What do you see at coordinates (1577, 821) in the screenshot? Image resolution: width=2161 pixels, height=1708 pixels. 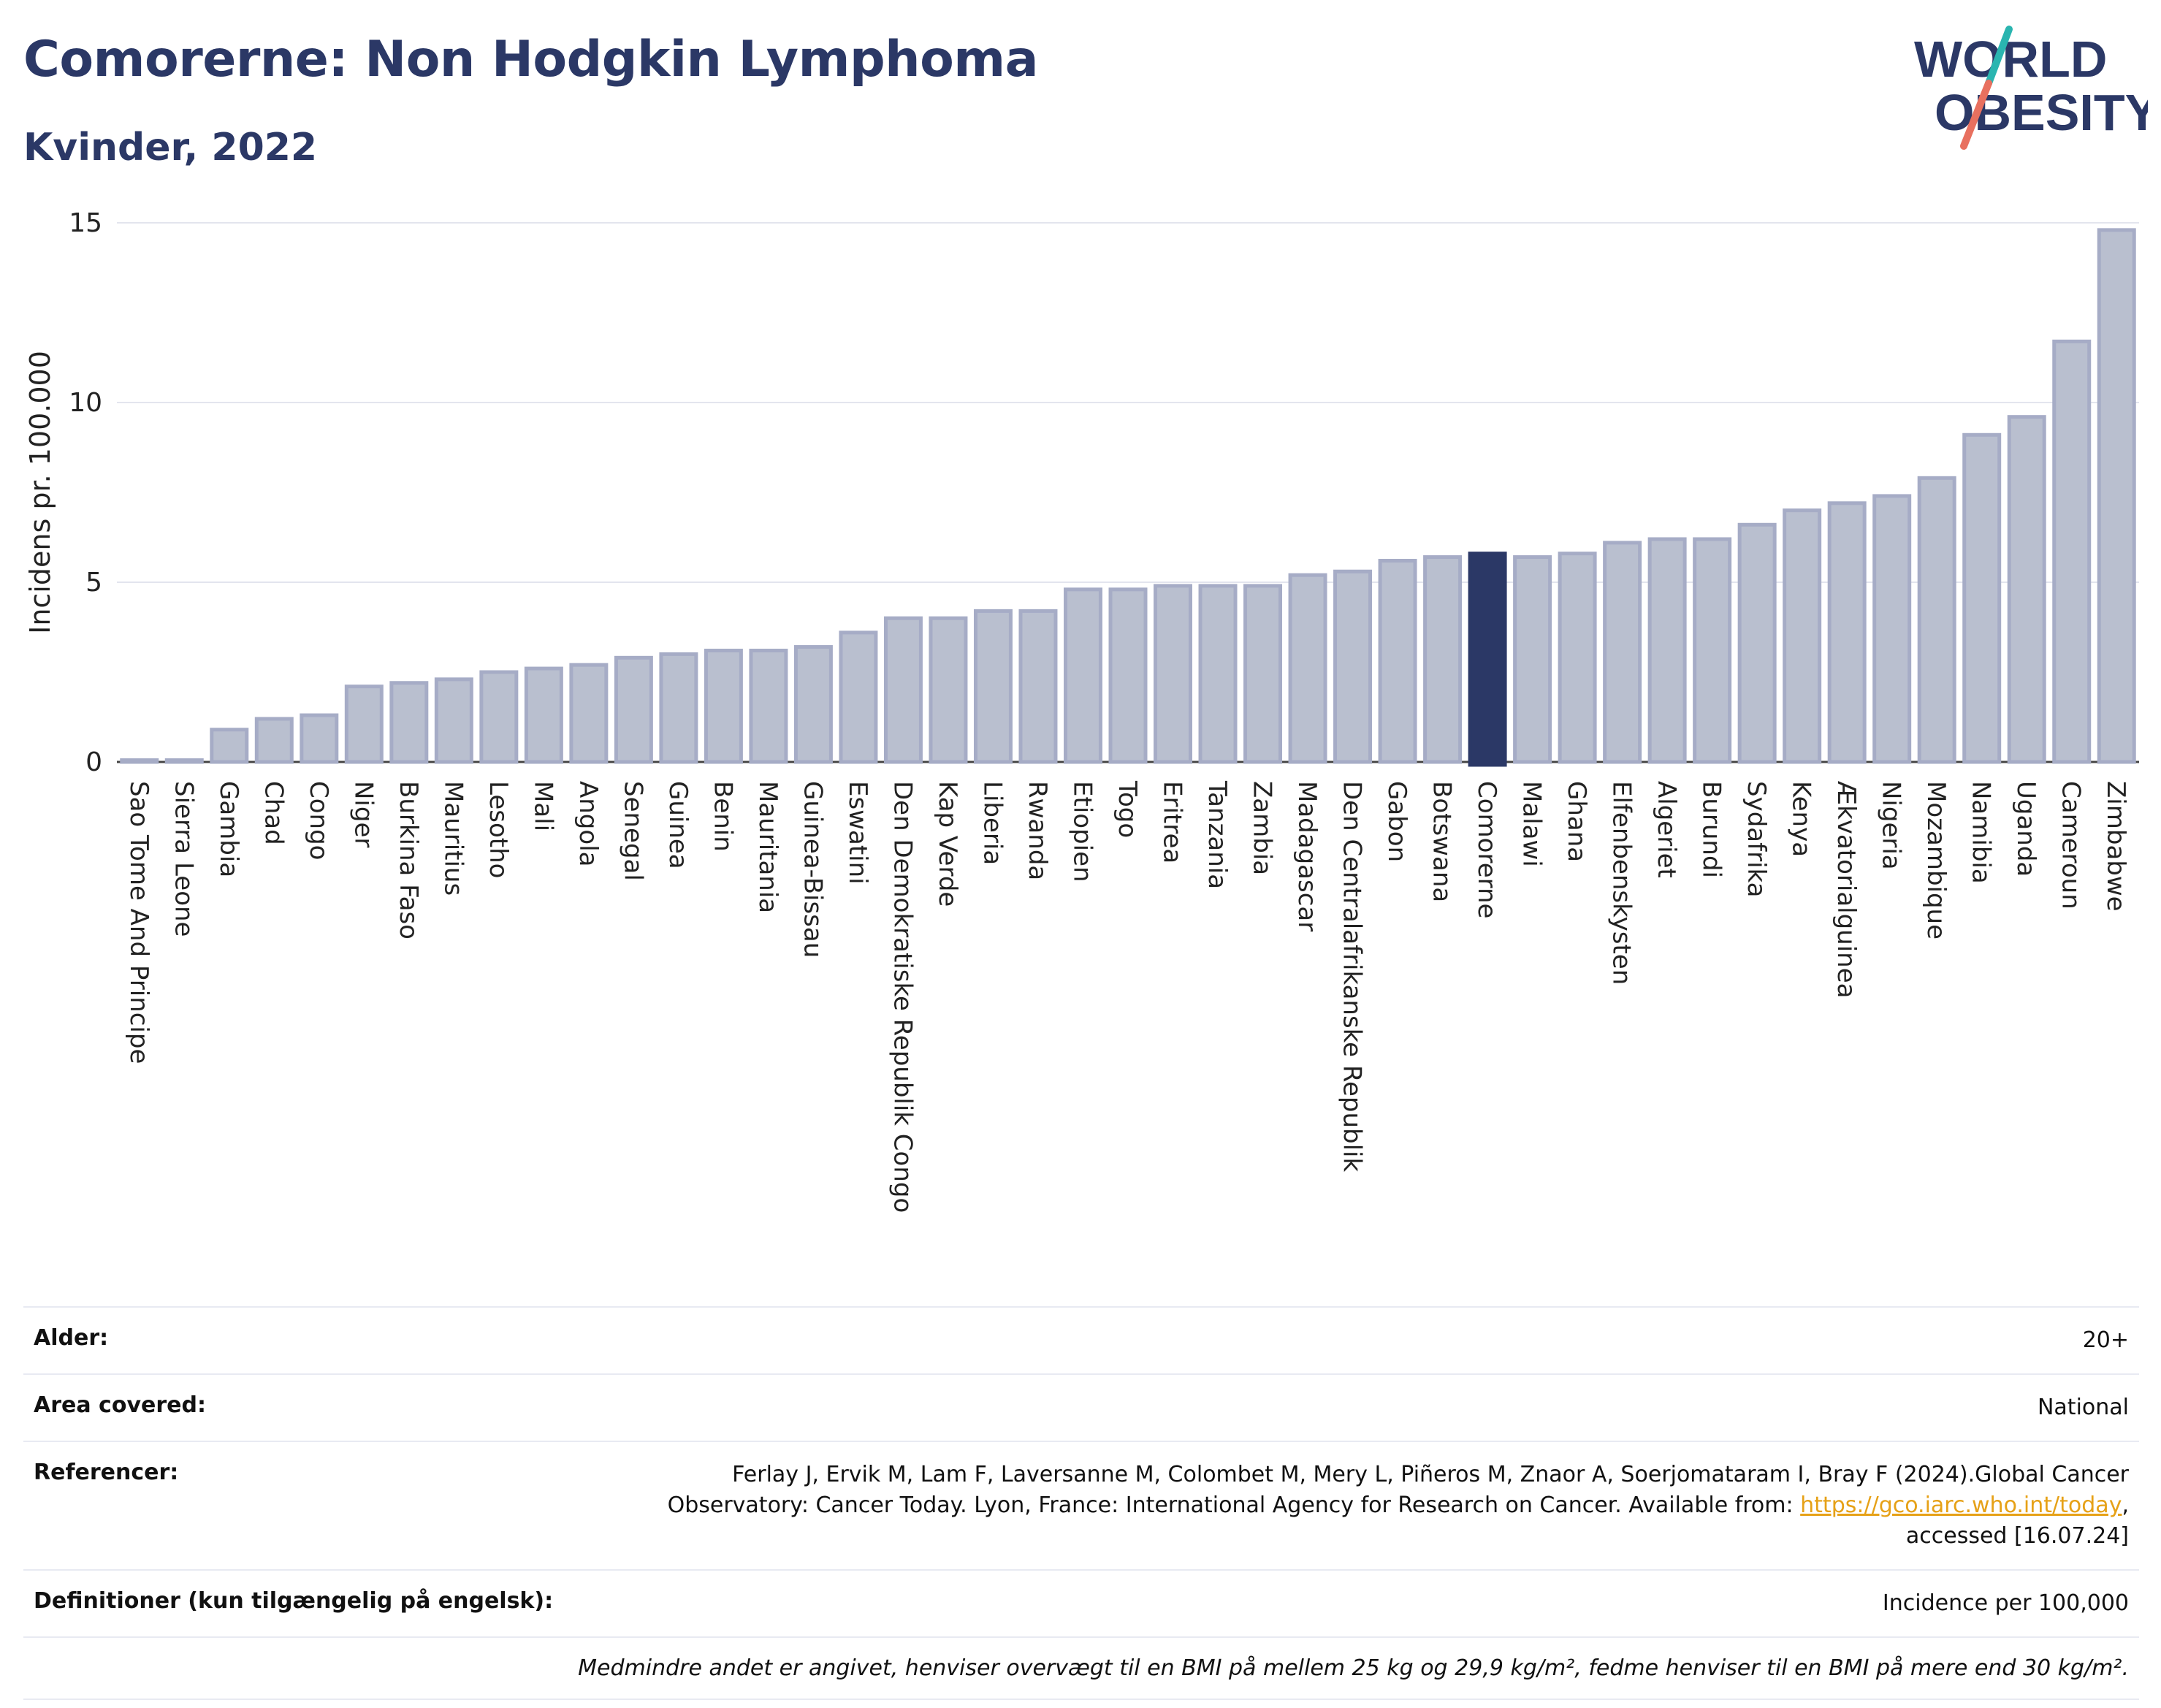 I see `x-tick-label: Ghana` at bounding box center [1577, 821].